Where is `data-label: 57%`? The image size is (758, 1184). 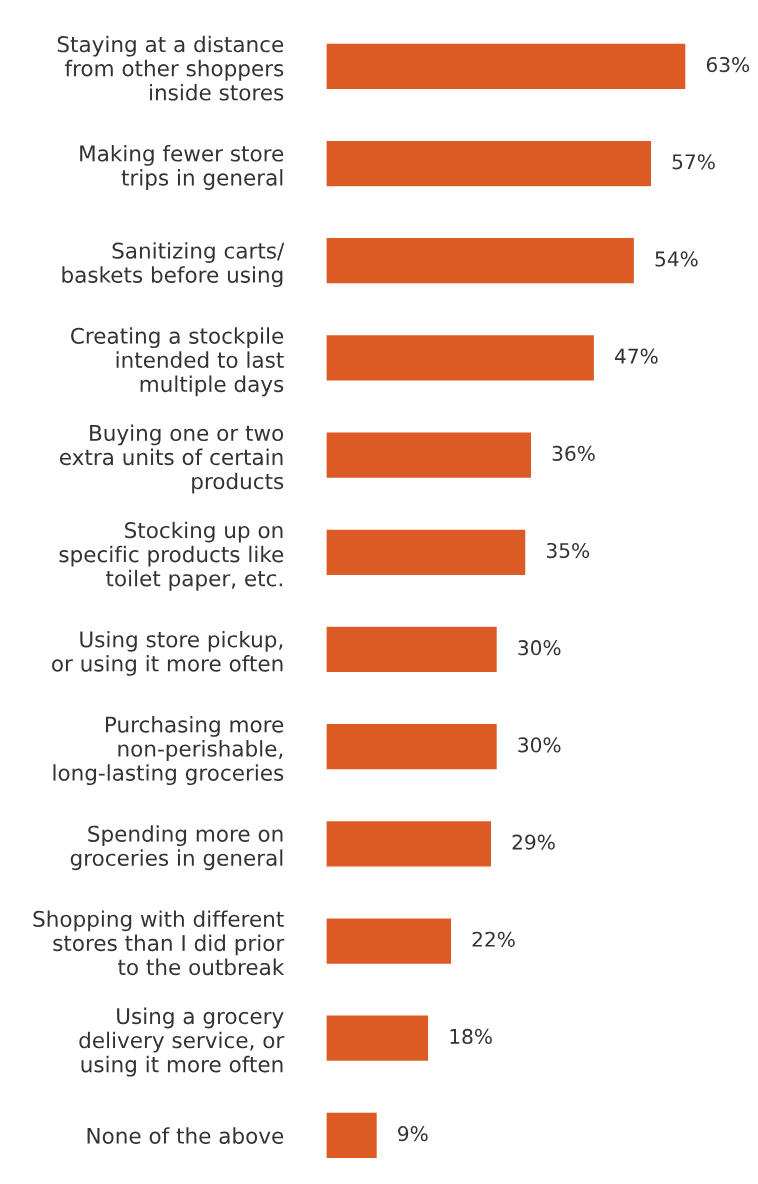 data-label: 57% is located at coordinates (693, 162).